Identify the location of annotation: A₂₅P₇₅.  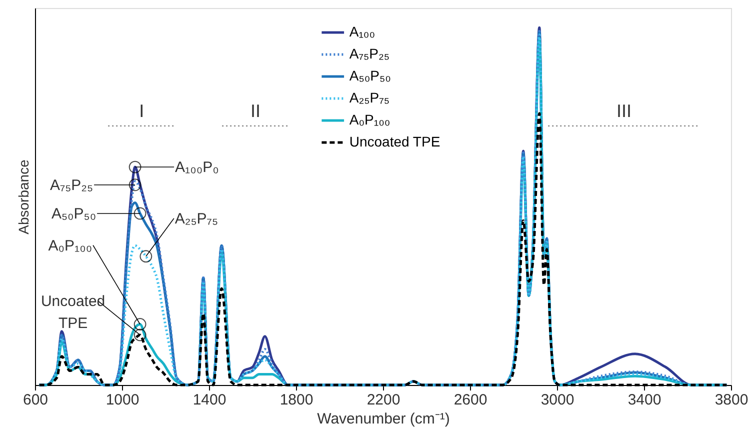
(196, 219).